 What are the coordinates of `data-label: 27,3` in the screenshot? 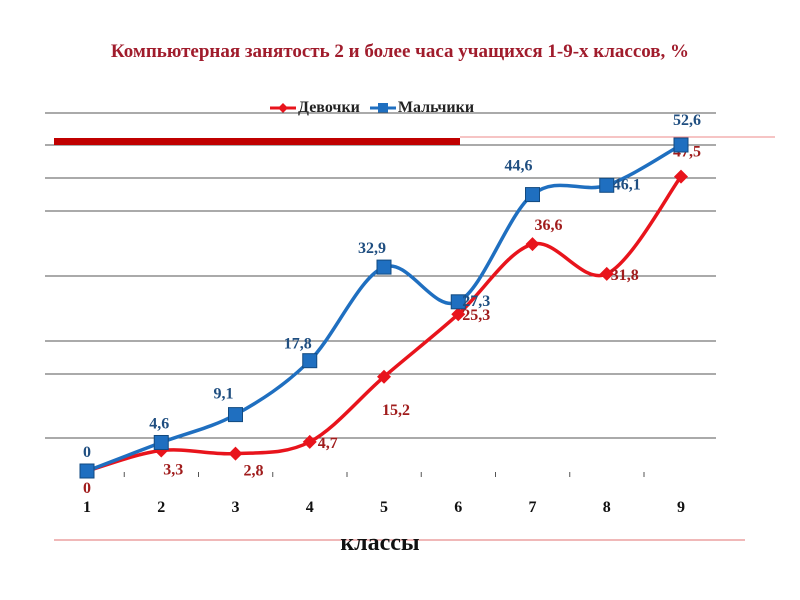 It's located at (476, 301).